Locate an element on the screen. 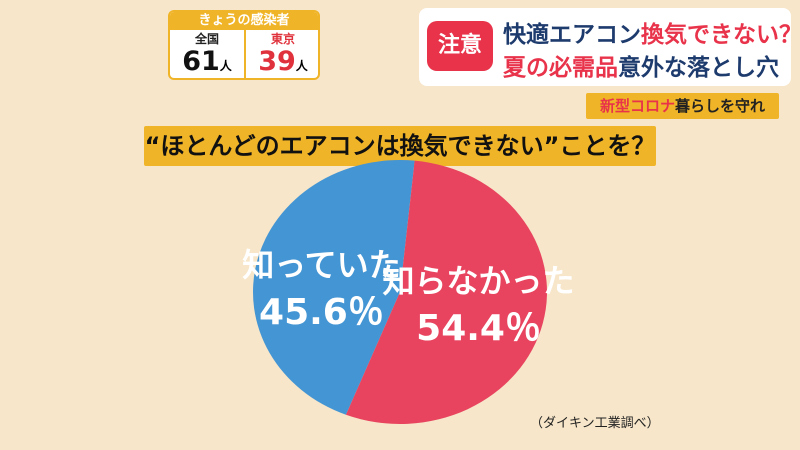  pie-label-knew: 知っていた is located at coordinates (321, 265).